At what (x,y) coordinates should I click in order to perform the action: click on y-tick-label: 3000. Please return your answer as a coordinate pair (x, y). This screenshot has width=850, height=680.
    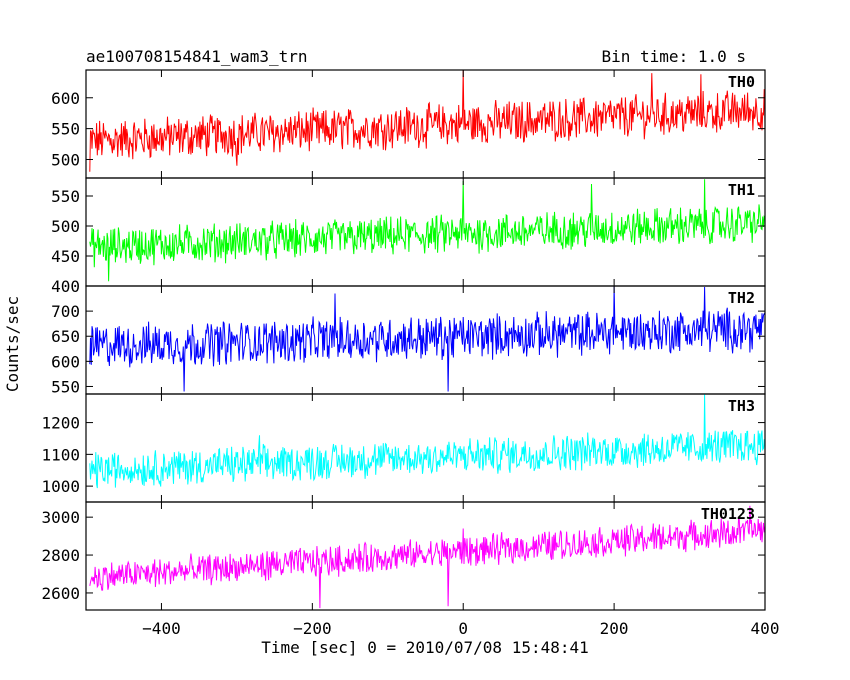
    Looking at the image, I should click on (60, 517).